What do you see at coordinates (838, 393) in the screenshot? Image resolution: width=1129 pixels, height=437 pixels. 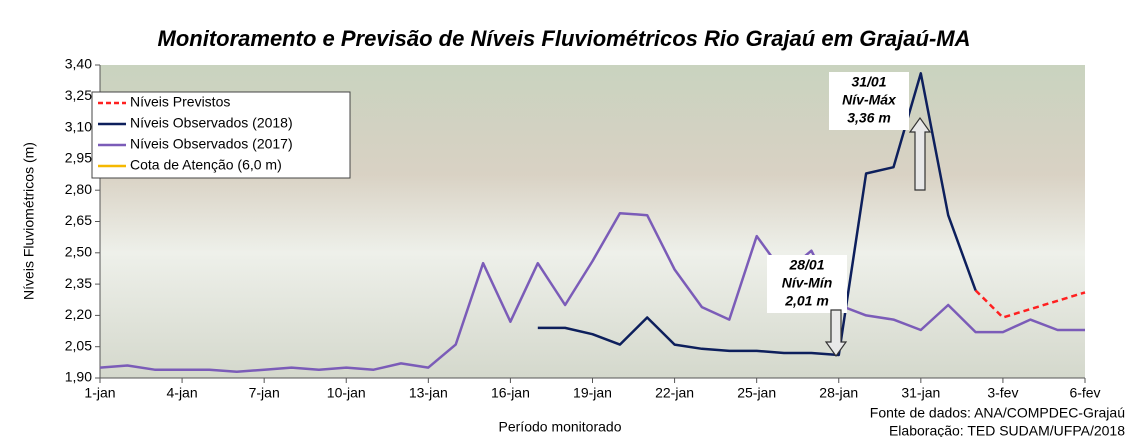 I see `x-tick-label: 28-jan` at bounding box center [838, 393].